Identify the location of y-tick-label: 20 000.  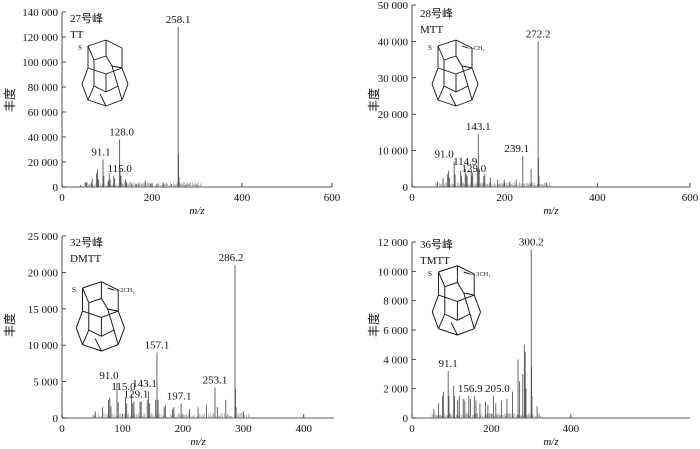
(393, 115).